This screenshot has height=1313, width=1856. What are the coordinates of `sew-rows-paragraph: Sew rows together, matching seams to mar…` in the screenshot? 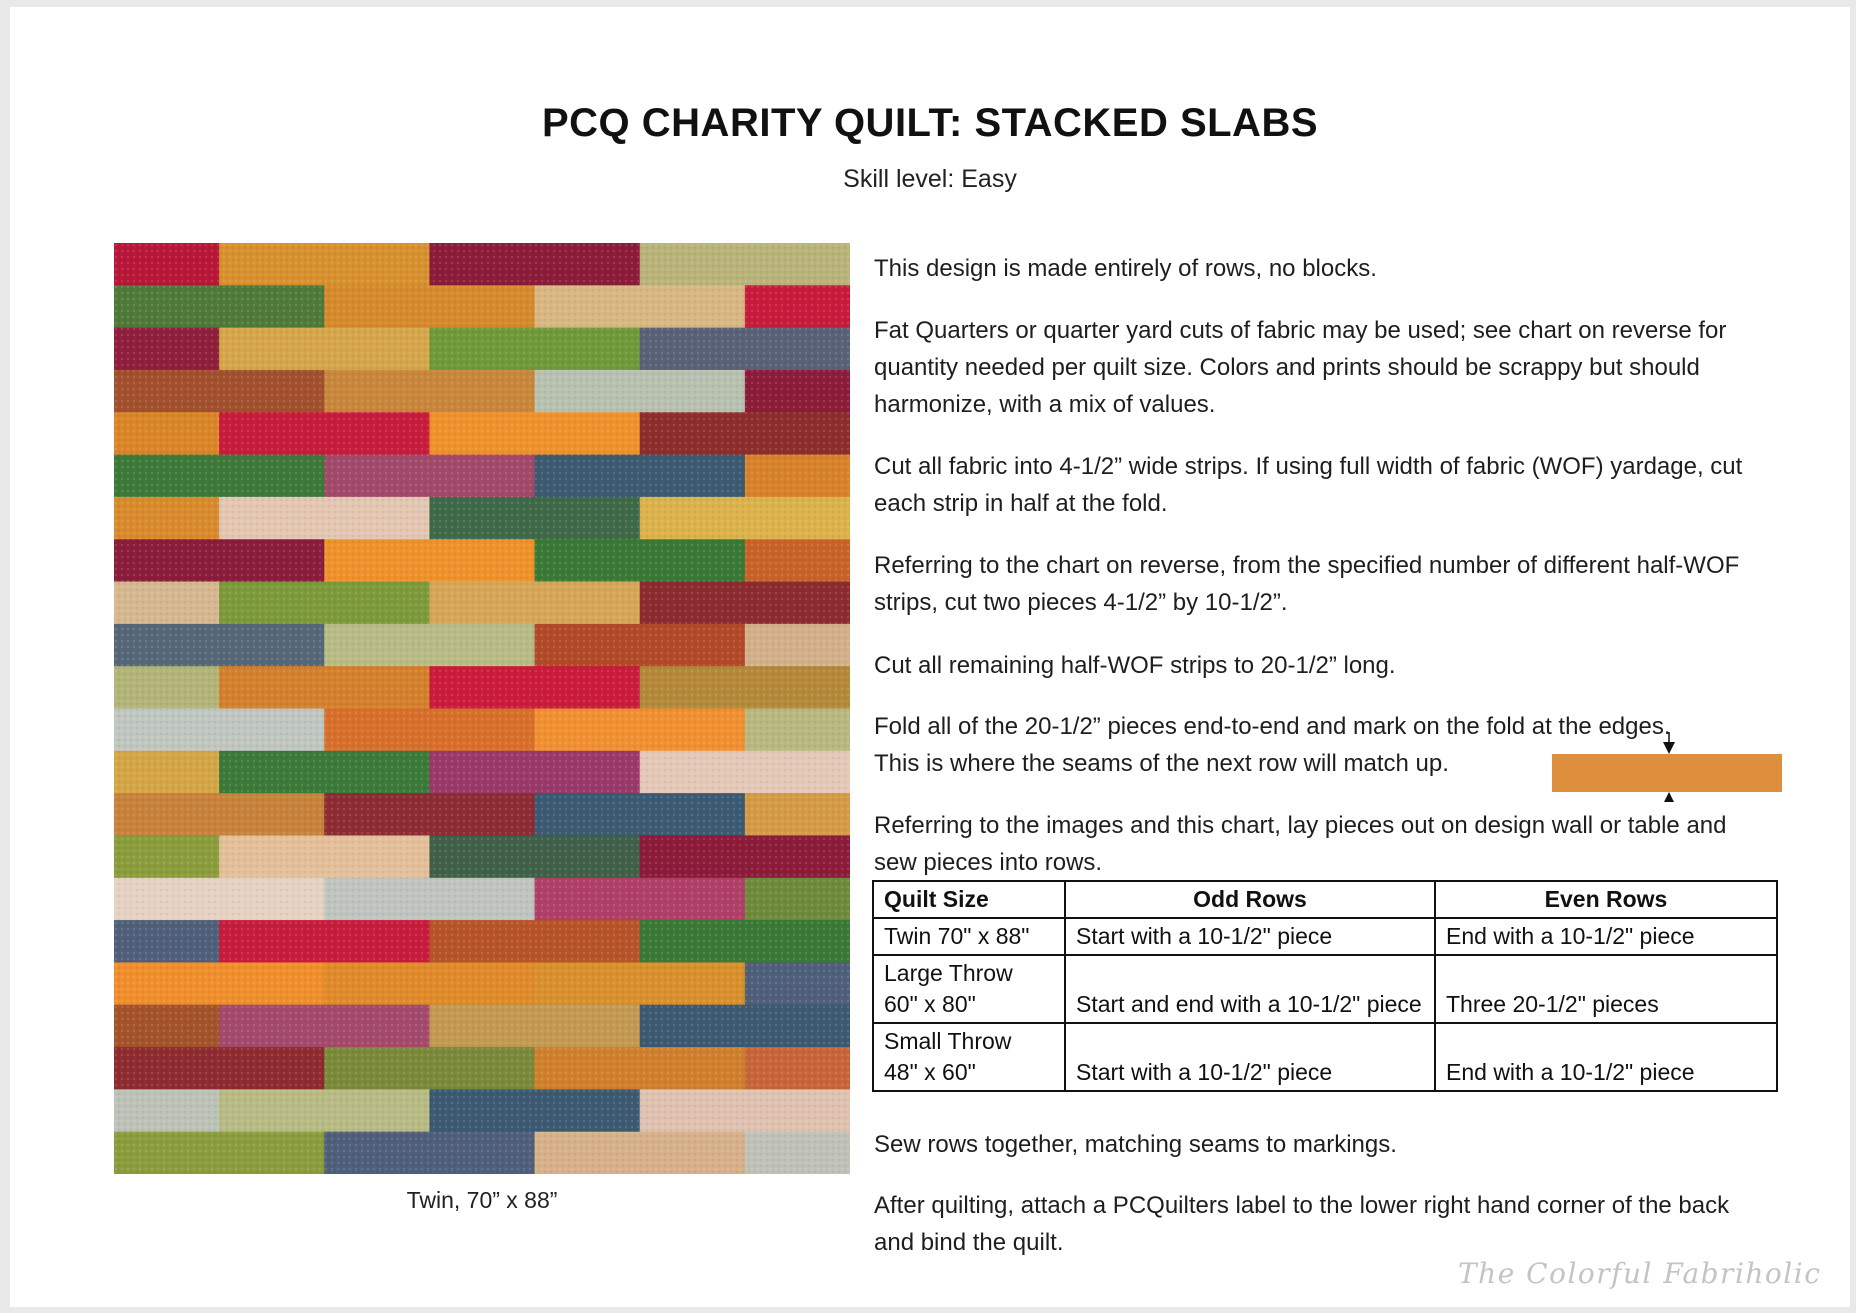 It's located at (1135, 1144).